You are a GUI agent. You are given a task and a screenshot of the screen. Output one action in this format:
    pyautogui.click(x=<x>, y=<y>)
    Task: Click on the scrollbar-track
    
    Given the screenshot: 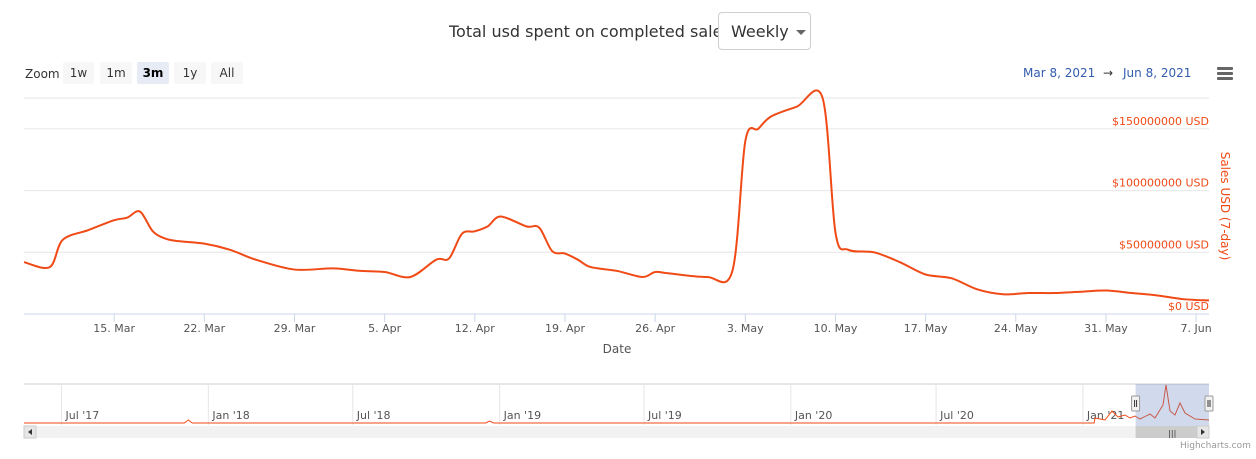 What is the action you would take?
    pyautogui.click(x=616, y=432)
    